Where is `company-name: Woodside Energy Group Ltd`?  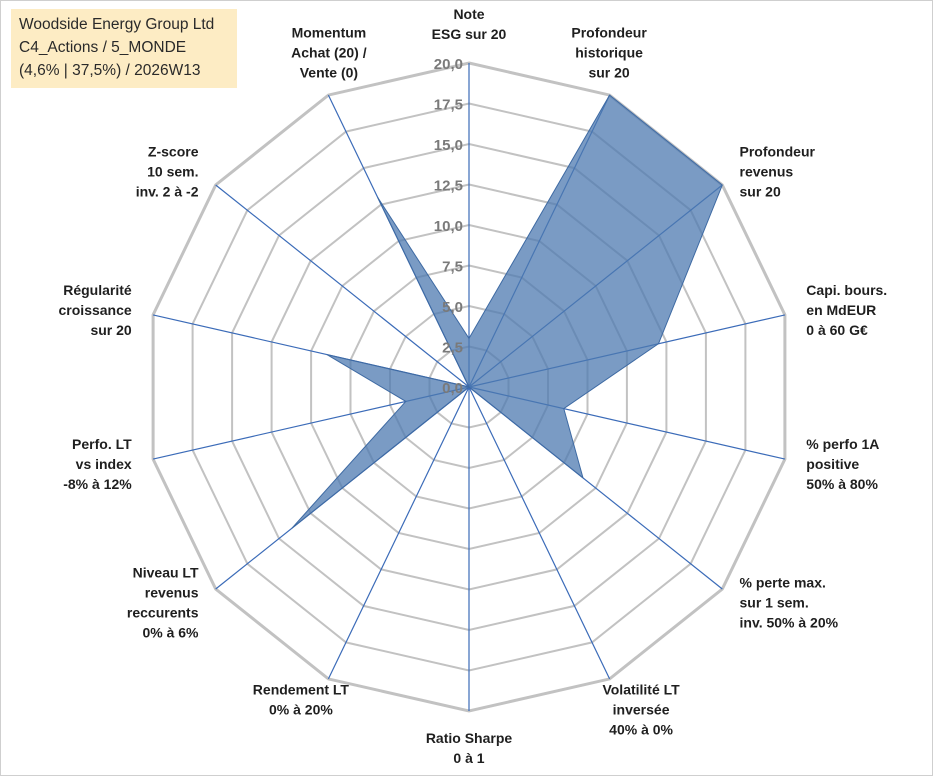 company-name: Woodside Energy Group Ltd is located at coordinates (117, 24).